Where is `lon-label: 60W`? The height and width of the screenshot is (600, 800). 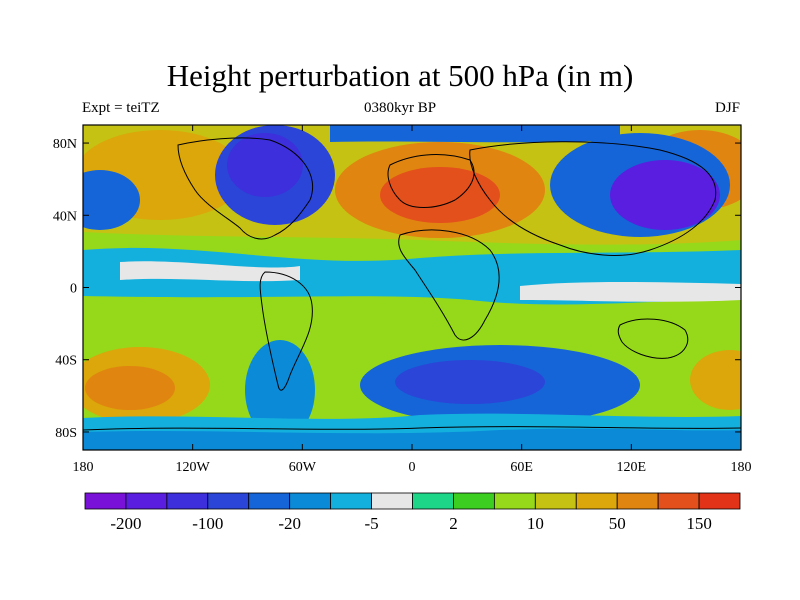
lon-label: 60W is located at coordinates (303, 467).